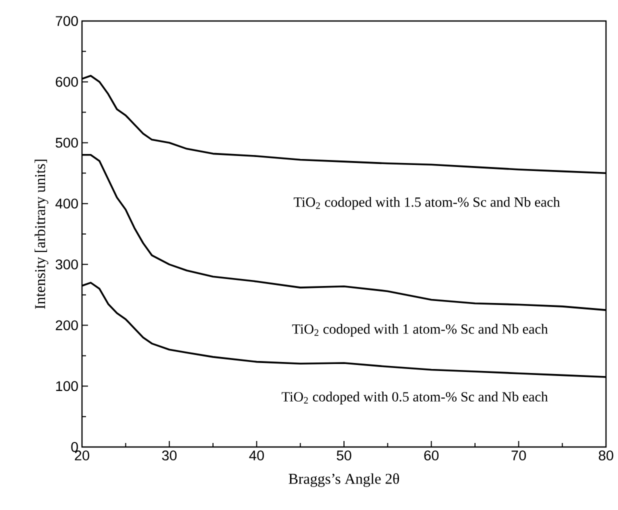  Describe the element at coordinates (67, 21) in the screenshot. I see `y-tick-label: 700` at that location.